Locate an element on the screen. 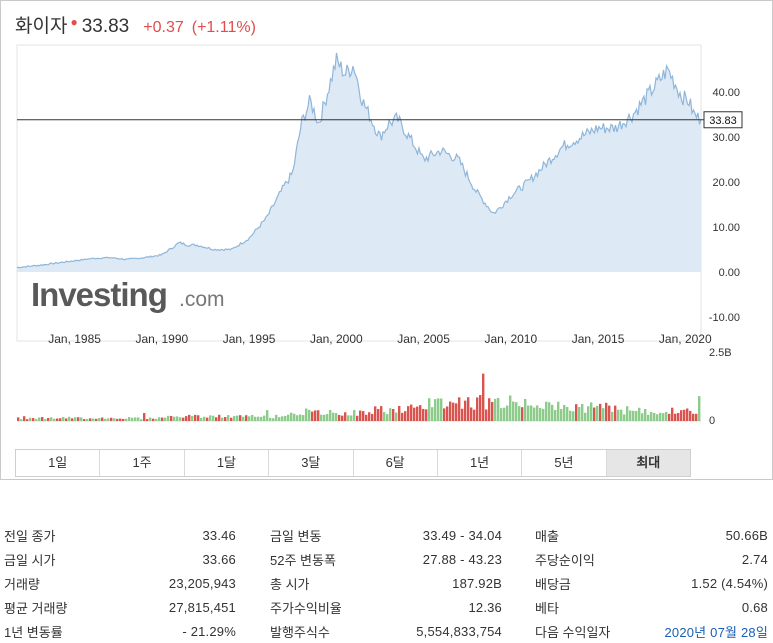  timeframe-tab: 3달 is located at coordinates (311, 463).